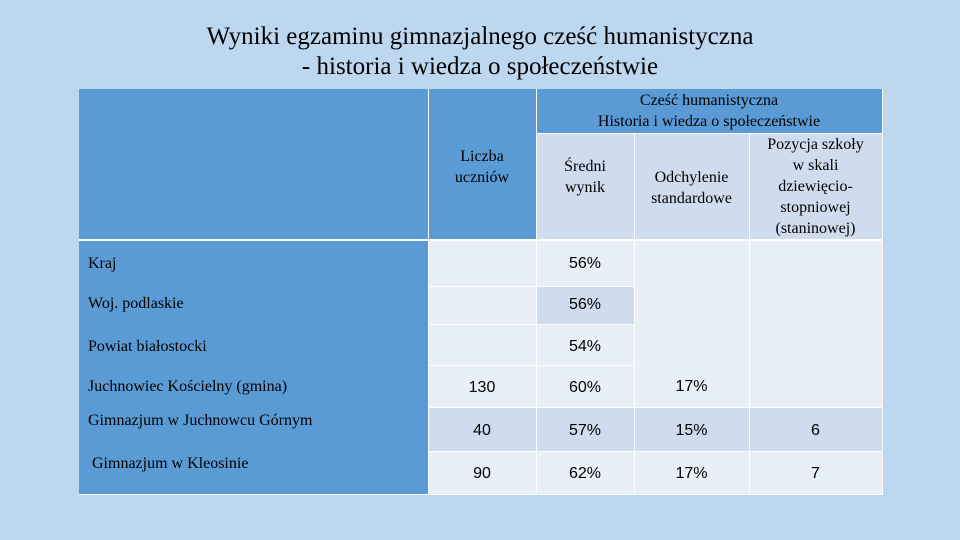 This screenshot has height=540, width=960. I want to click on col-std-line-2: standardowe, so click(691, 198).